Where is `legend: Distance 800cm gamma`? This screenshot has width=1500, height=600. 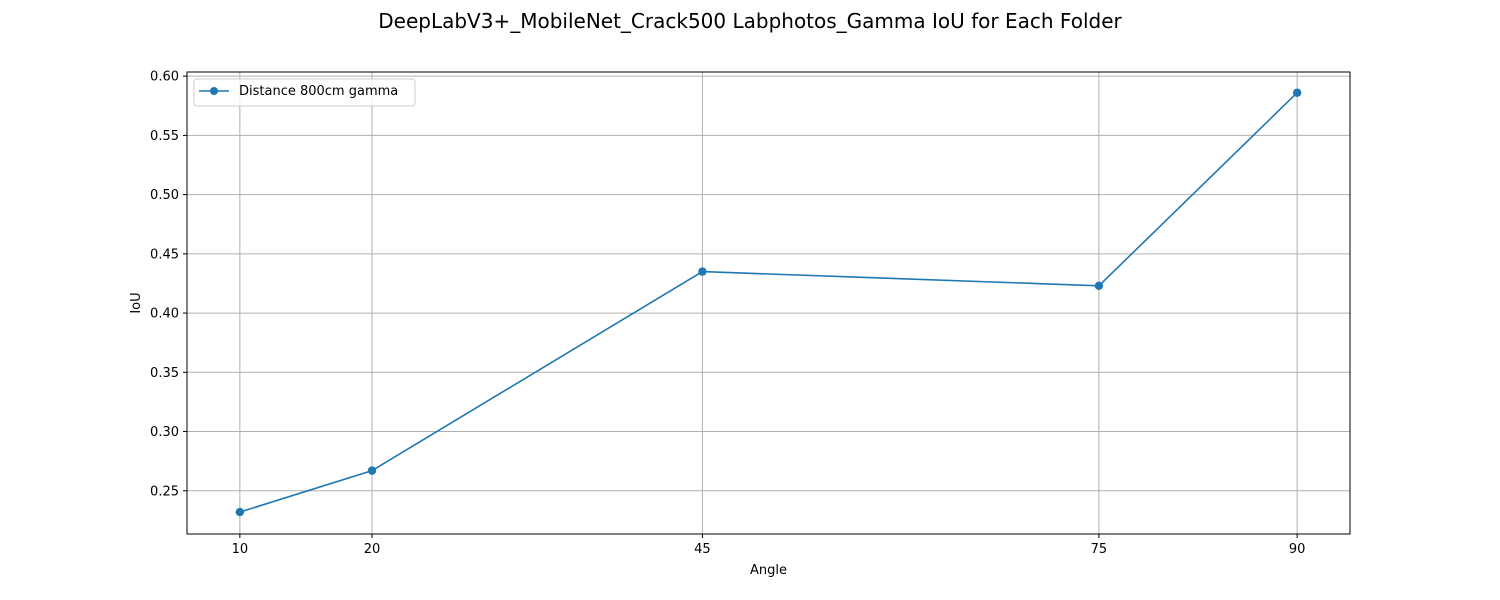 legend: Distance 800cm gamma is located at coordinates (304, 92).